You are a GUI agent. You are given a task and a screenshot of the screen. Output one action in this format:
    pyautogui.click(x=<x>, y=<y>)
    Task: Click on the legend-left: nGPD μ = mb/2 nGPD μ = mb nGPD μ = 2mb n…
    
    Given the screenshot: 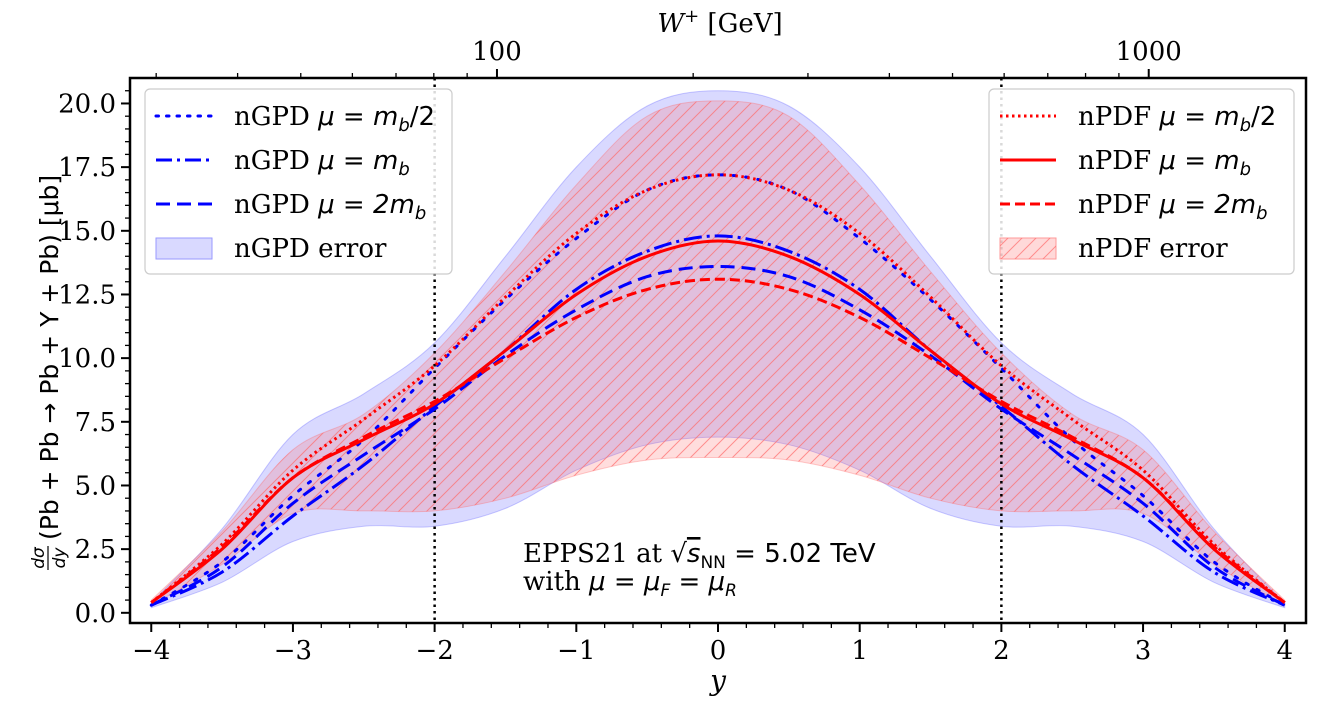 What is the action you would take?
    pyautogui.click(x=298, y=181)
    